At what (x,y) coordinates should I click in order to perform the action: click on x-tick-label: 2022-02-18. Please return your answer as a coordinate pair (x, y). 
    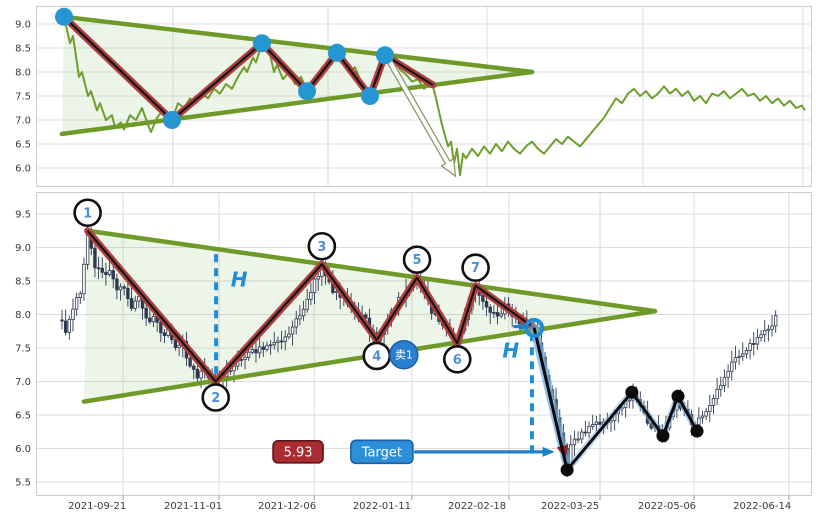
    Looking at the image, I should click on (477, 506).